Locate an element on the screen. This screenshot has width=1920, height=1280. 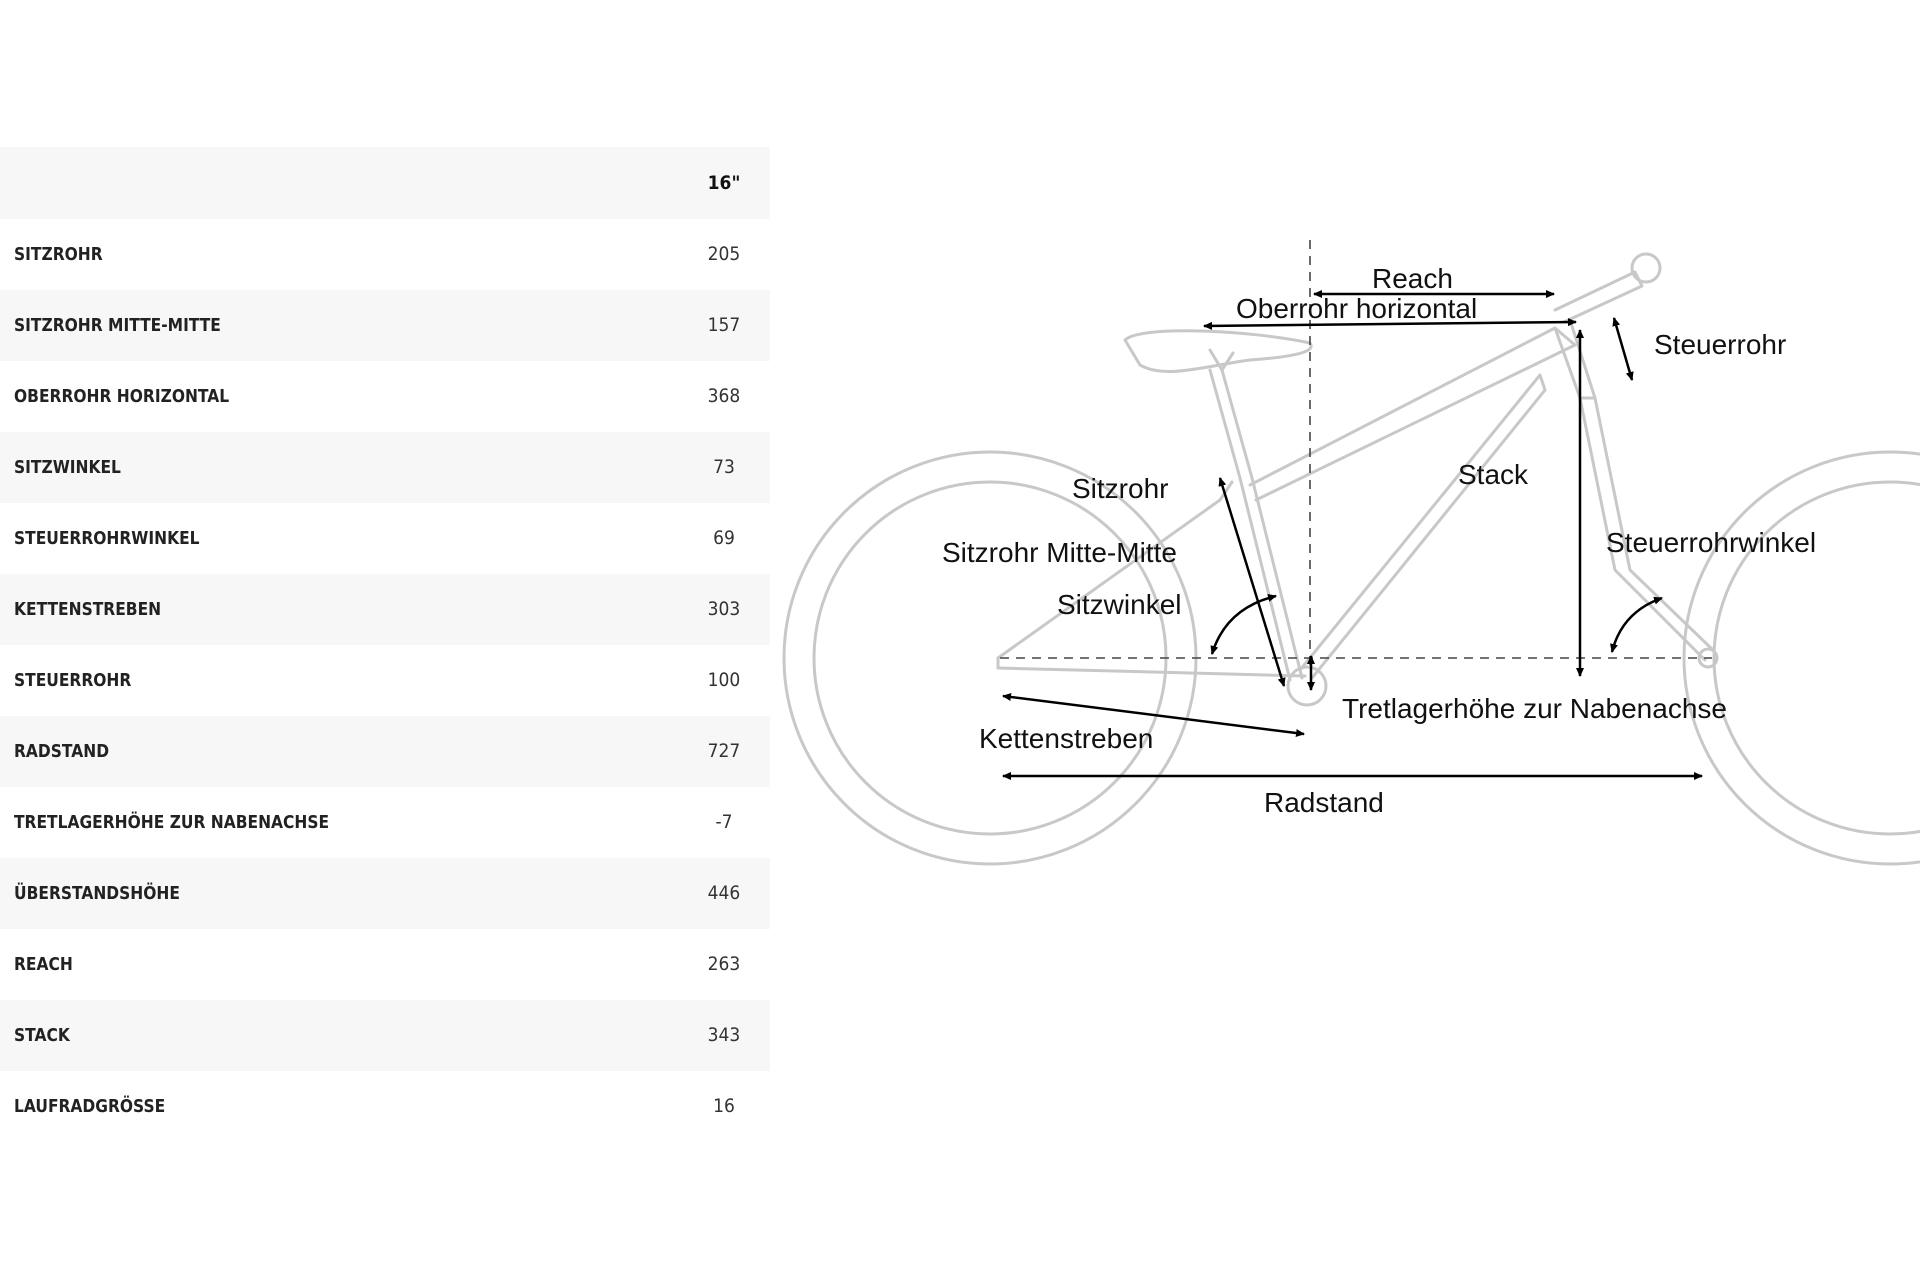
label-chainstay: Kettenstreben is located at coordinates (1066, 738).